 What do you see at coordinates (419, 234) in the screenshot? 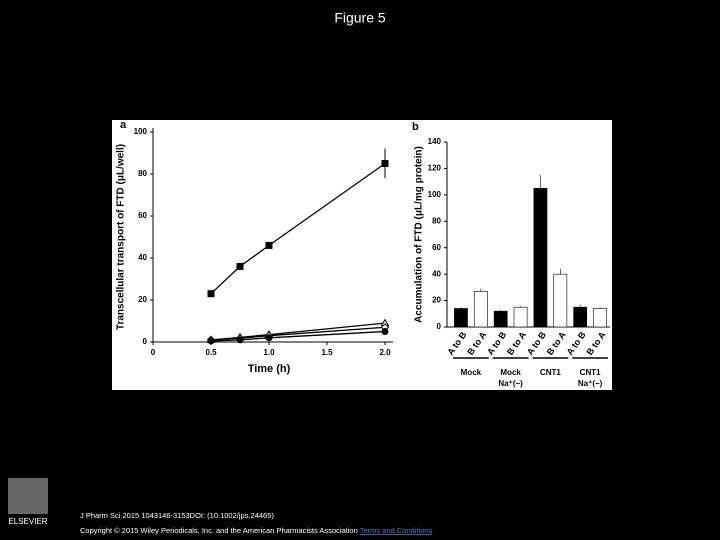
I see `y-axis-label: Accumulation of FTD (μL/mg protein)` at bounding box center [419, 234].